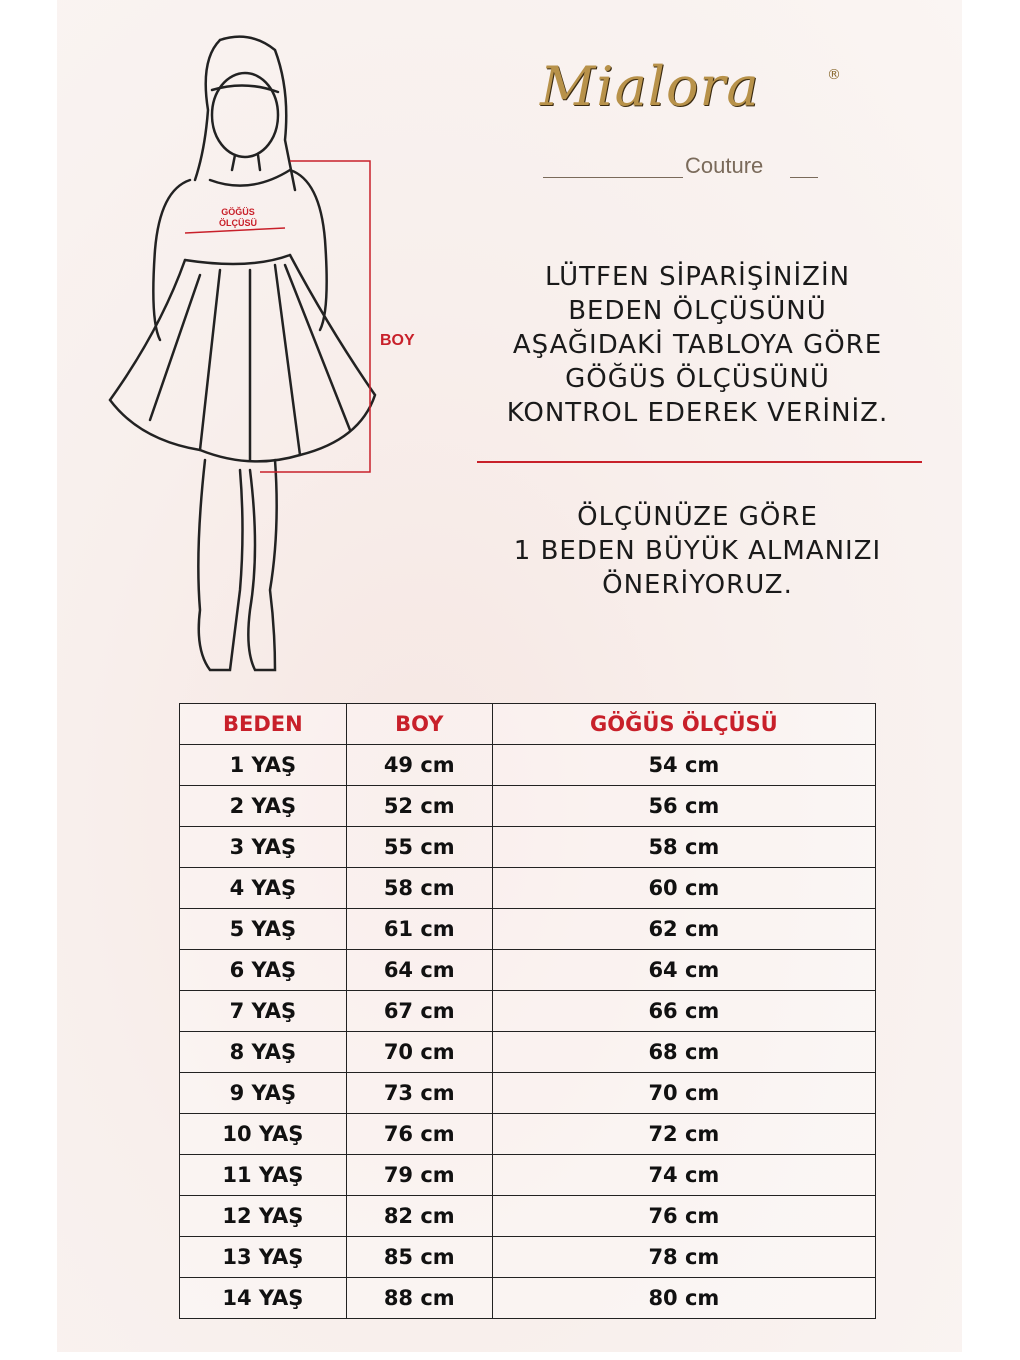 This screenshot has height=1360, width=1020. What do you see at coordinates (419, 1257) in the screenshot?
I see `cell-length: 85 cm` at bounding box center [419, 1257].